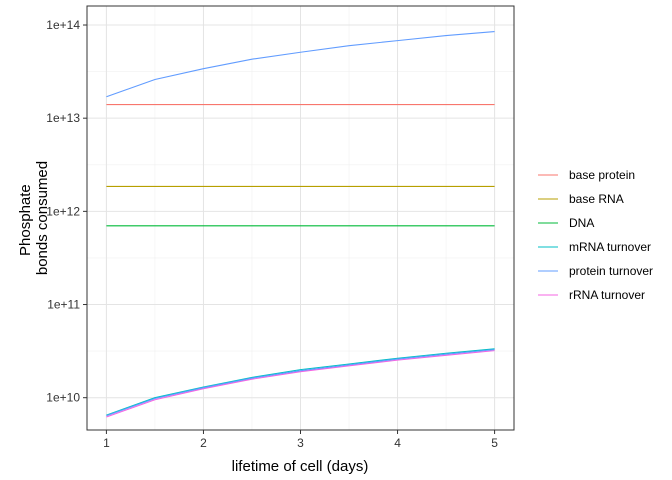  What do you see at coordinates (300, 64) in the screenshot?
I see `series-line-protein-turnover` at bounding box center [300, 64].